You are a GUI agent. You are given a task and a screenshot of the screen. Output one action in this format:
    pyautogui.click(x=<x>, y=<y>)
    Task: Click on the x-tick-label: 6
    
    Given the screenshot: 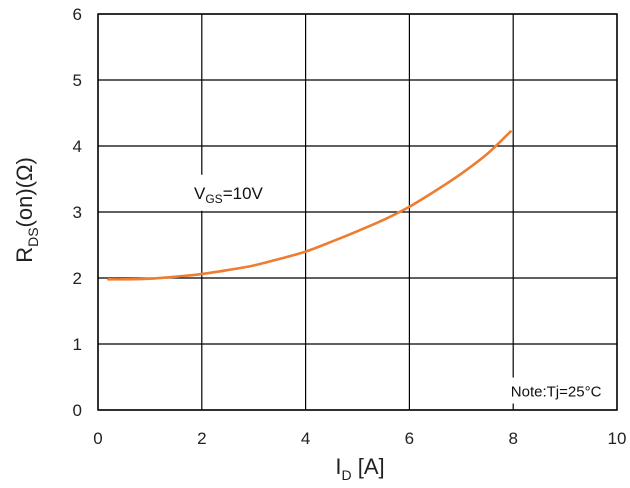 What is the action you would take?
    pyautogui.click(x=409, y=438)
    